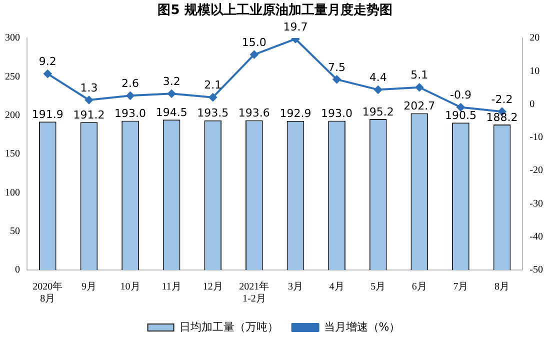 The width and height of the screenshot is (550, 343). Describe the element at coordinates (537, 138) in the screenshot. I see `y2-tick-label: -10` at that location.